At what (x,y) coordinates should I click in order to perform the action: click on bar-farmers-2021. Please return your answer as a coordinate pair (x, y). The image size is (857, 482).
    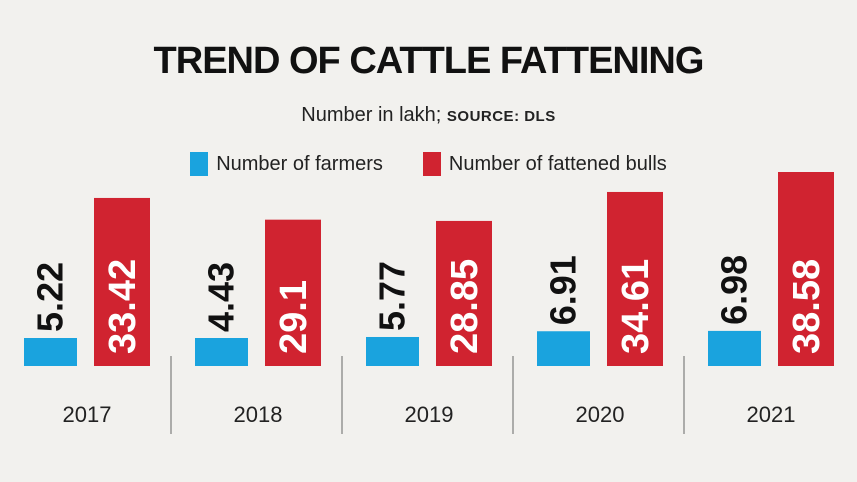
    Looking at the image, I should click on (734, 348).